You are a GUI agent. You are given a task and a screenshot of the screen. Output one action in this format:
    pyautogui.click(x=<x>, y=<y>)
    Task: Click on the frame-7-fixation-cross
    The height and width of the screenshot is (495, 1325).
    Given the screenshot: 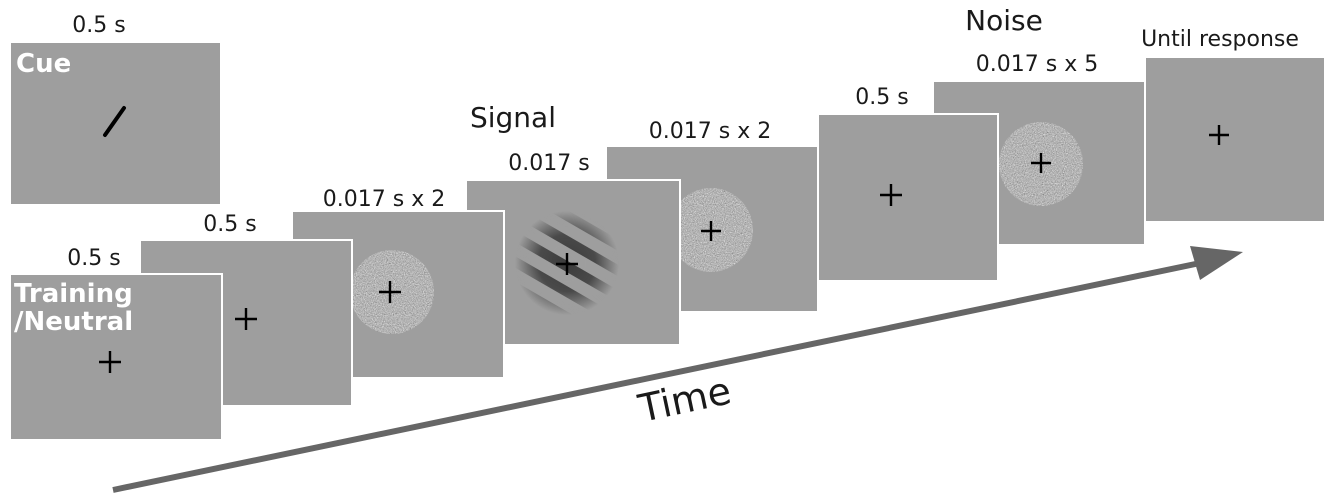 What is the action you would take?
    pyautogui.click(x=1041, y=163)
    